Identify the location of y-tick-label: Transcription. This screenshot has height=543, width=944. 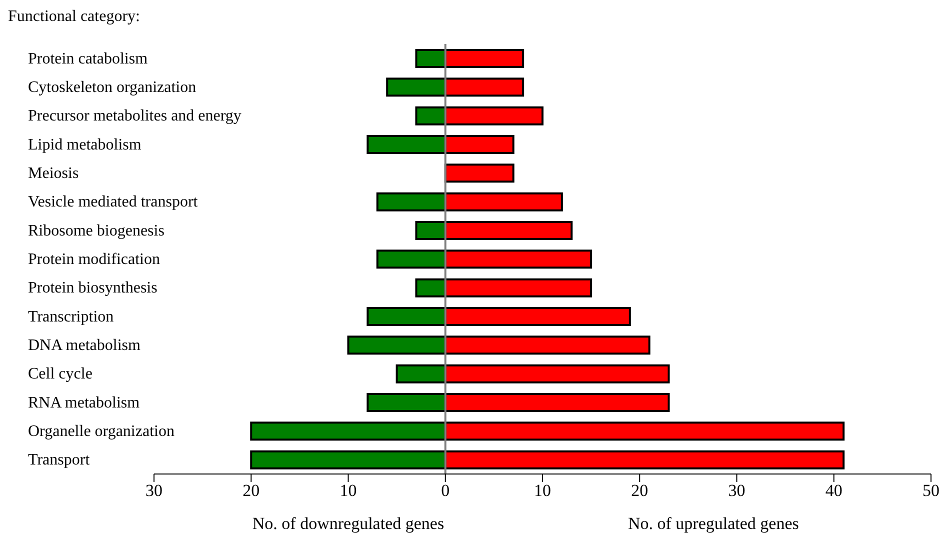
(71, 317).